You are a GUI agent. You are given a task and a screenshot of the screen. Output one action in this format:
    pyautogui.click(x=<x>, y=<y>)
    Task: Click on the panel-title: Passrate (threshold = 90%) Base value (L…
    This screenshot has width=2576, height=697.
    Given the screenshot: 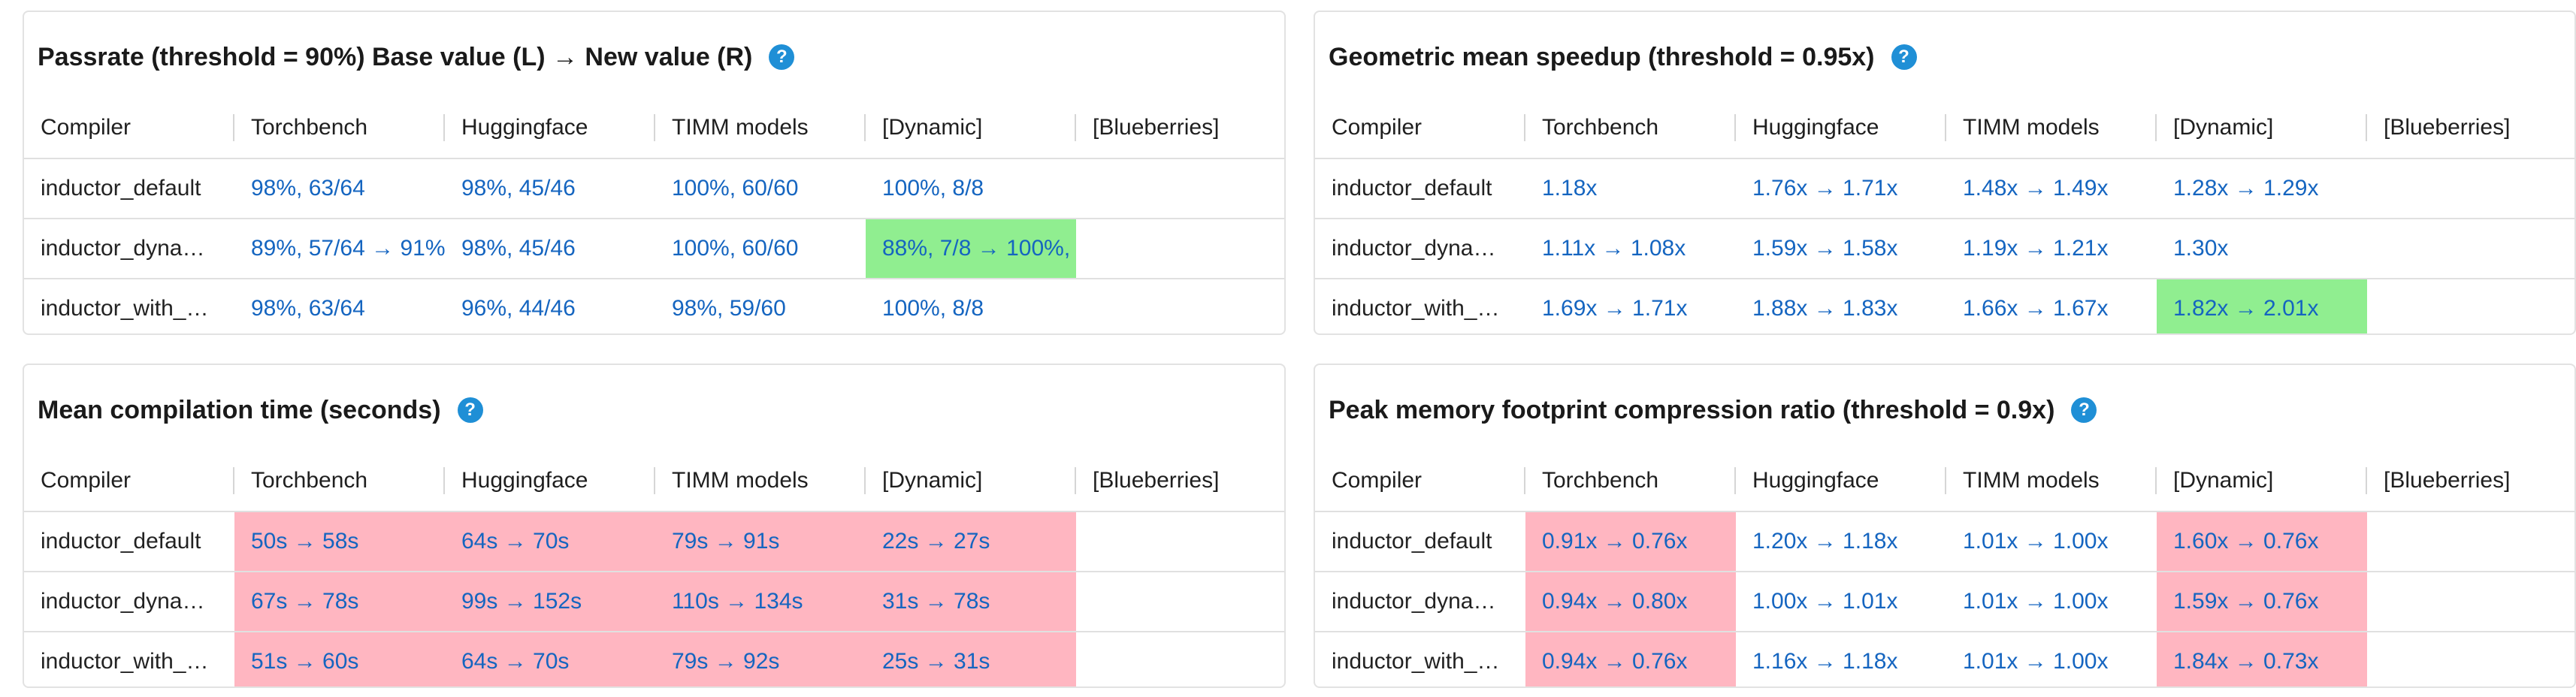 What is the action you would take?
    pyautogui.click(x=395, y=56)
    